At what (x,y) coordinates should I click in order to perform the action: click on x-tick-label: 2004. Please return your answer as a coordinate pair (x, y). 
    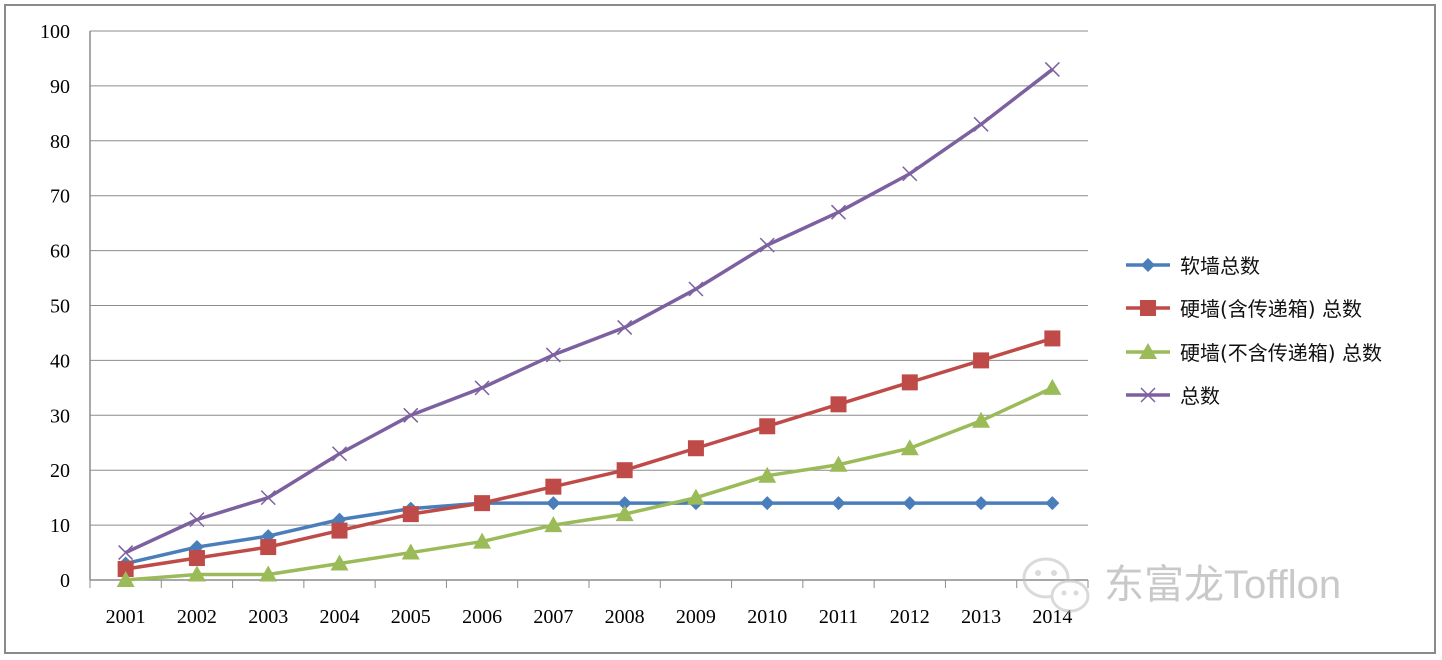
    Looking at the image, I should click on (340, 617).